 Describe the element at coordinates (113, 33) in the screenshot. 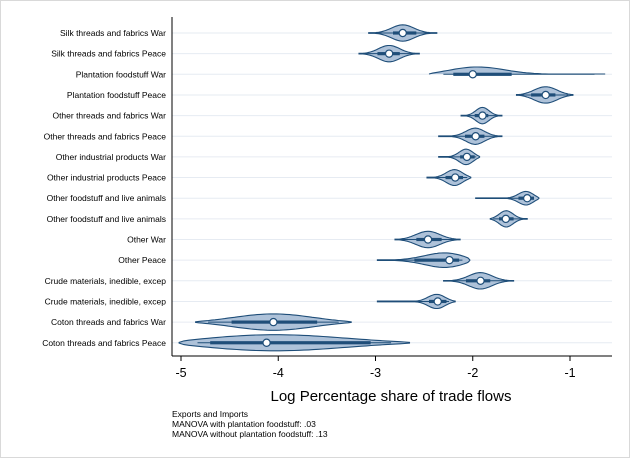

I see `category-label: Silk threads and fabrics War` at that location.